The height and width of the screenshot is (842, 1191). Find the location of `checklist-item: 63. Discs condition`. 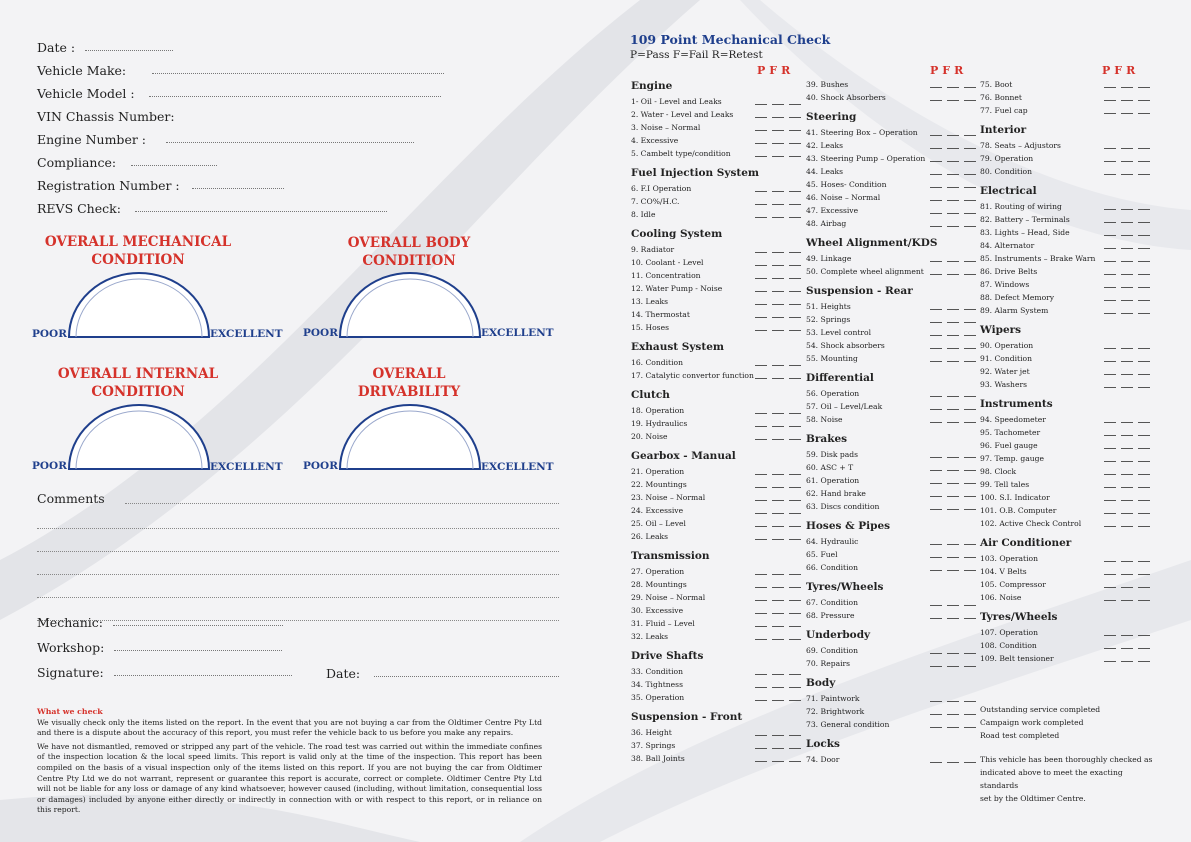

checklist-item: 63. Discs condition is located at coordinates (891, 506).